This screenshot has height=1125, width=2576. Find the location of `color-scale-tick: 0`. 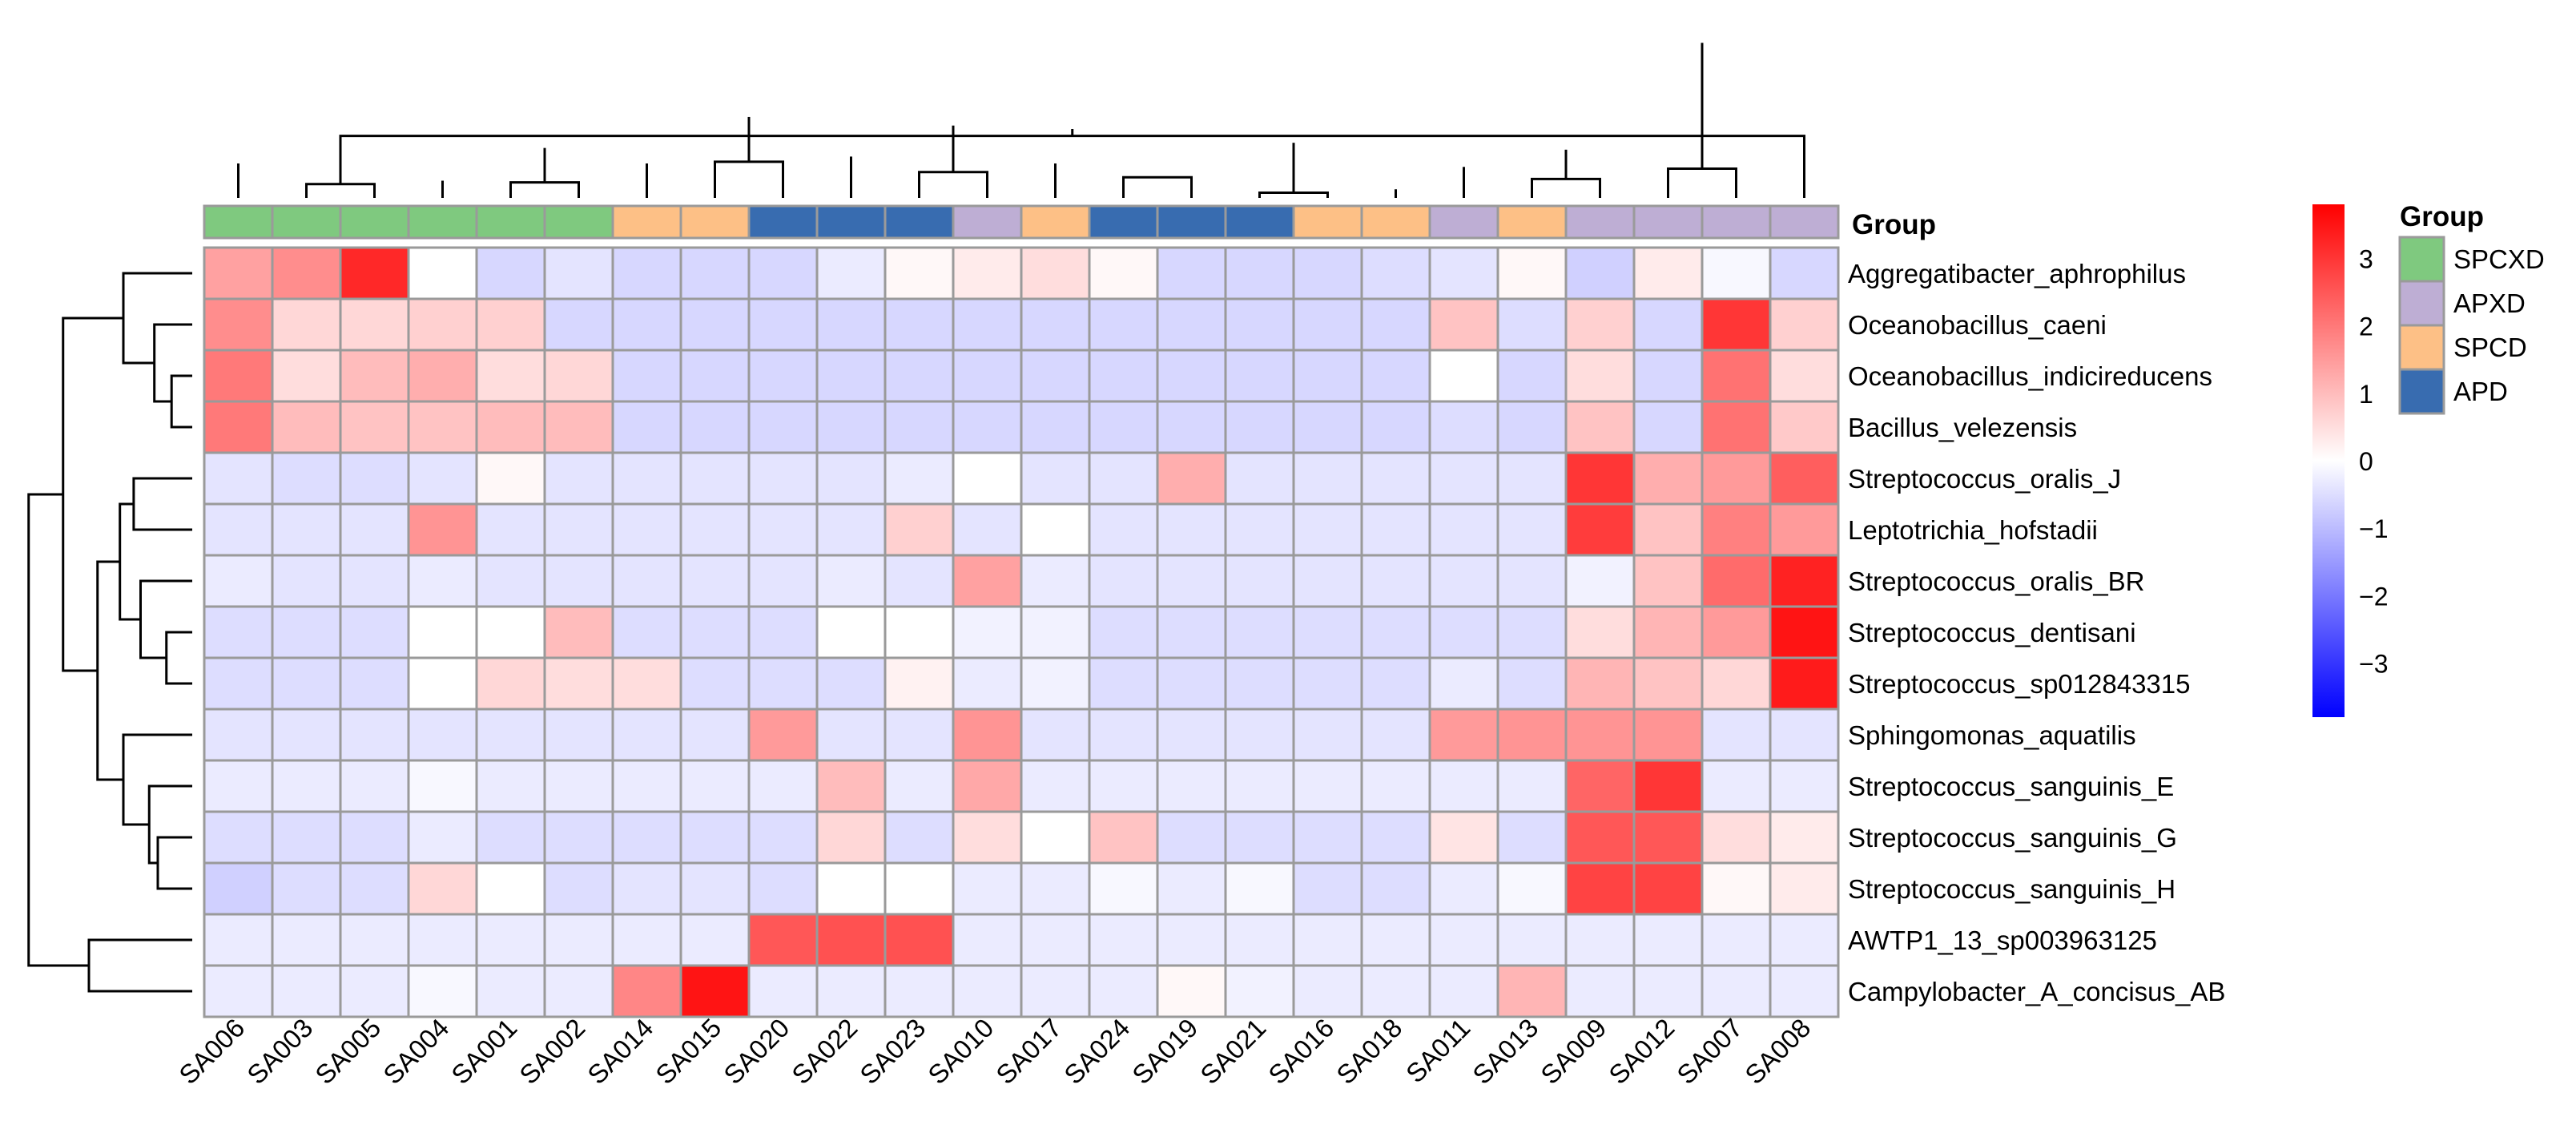

color-scale-tick: 0 is located at coordinates (2366, 461).